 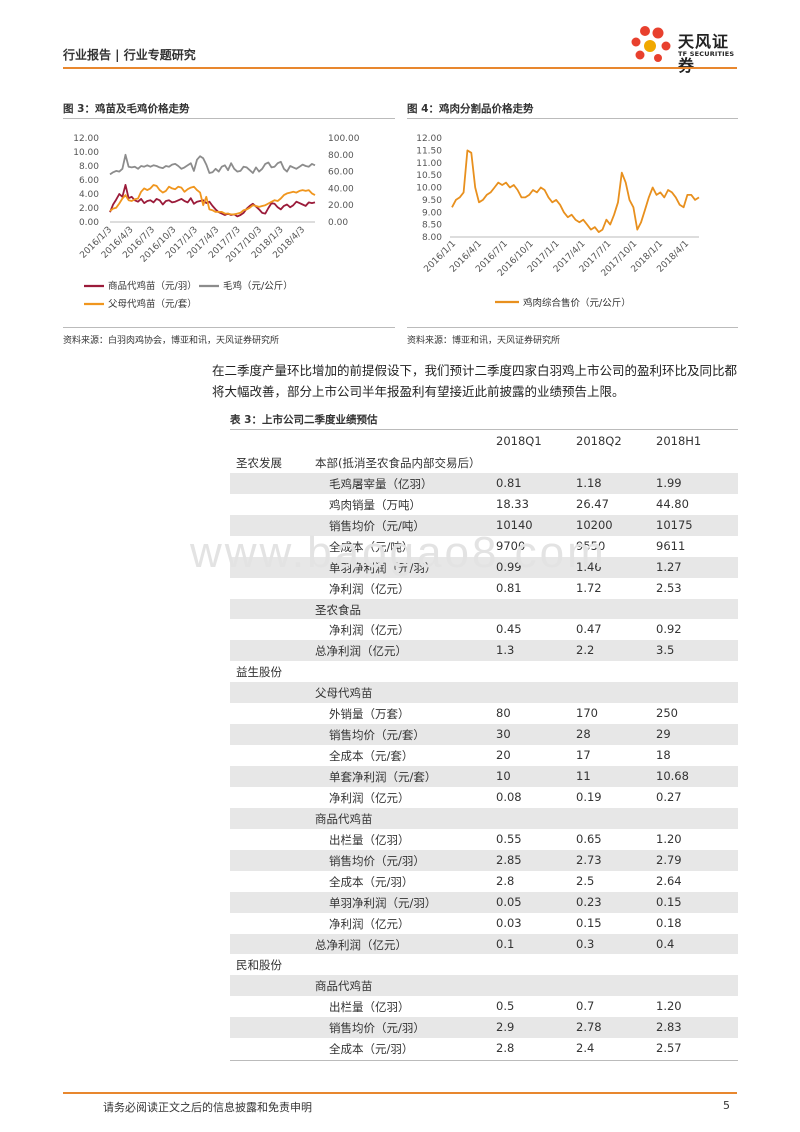 What do you see at coordinates (572, 118) in the screenshot?
I see `figure4-top-rule` at bounding box center [572, 118].